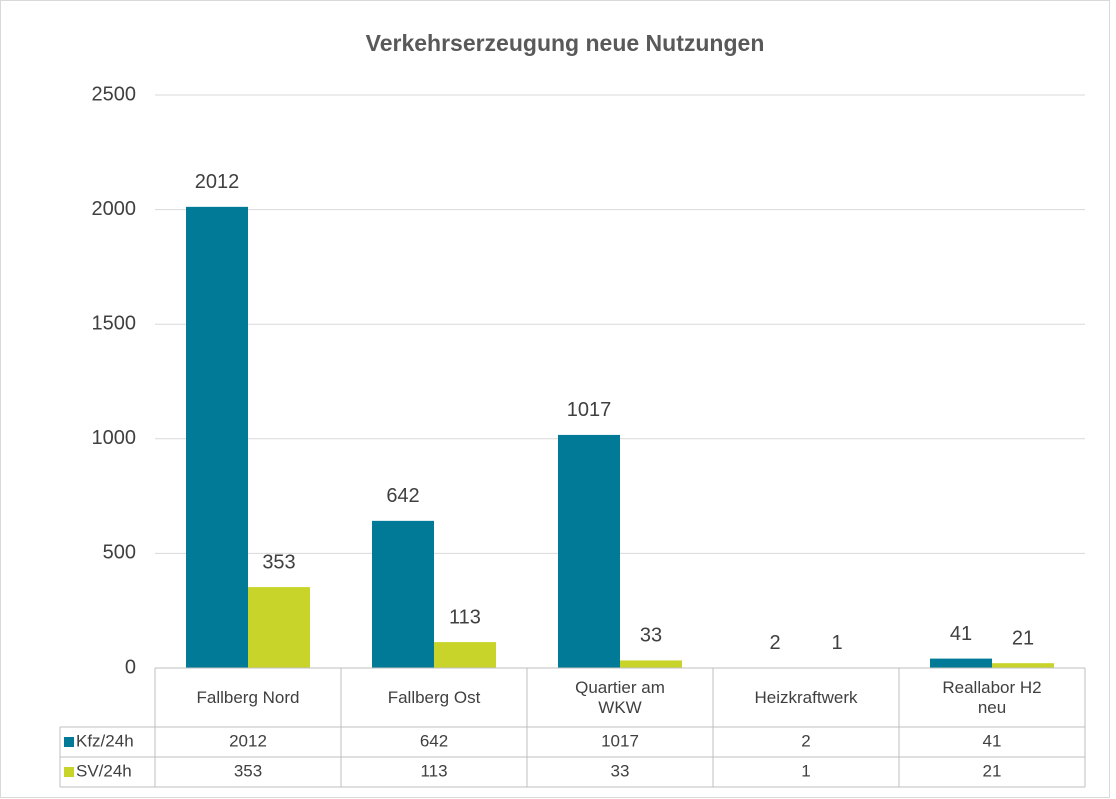 The height and width of the screenshot is (799, 1116). Describe the element at coordinates (119, 553) in the screenshot. I see `y-tick-label: 500` at that location.